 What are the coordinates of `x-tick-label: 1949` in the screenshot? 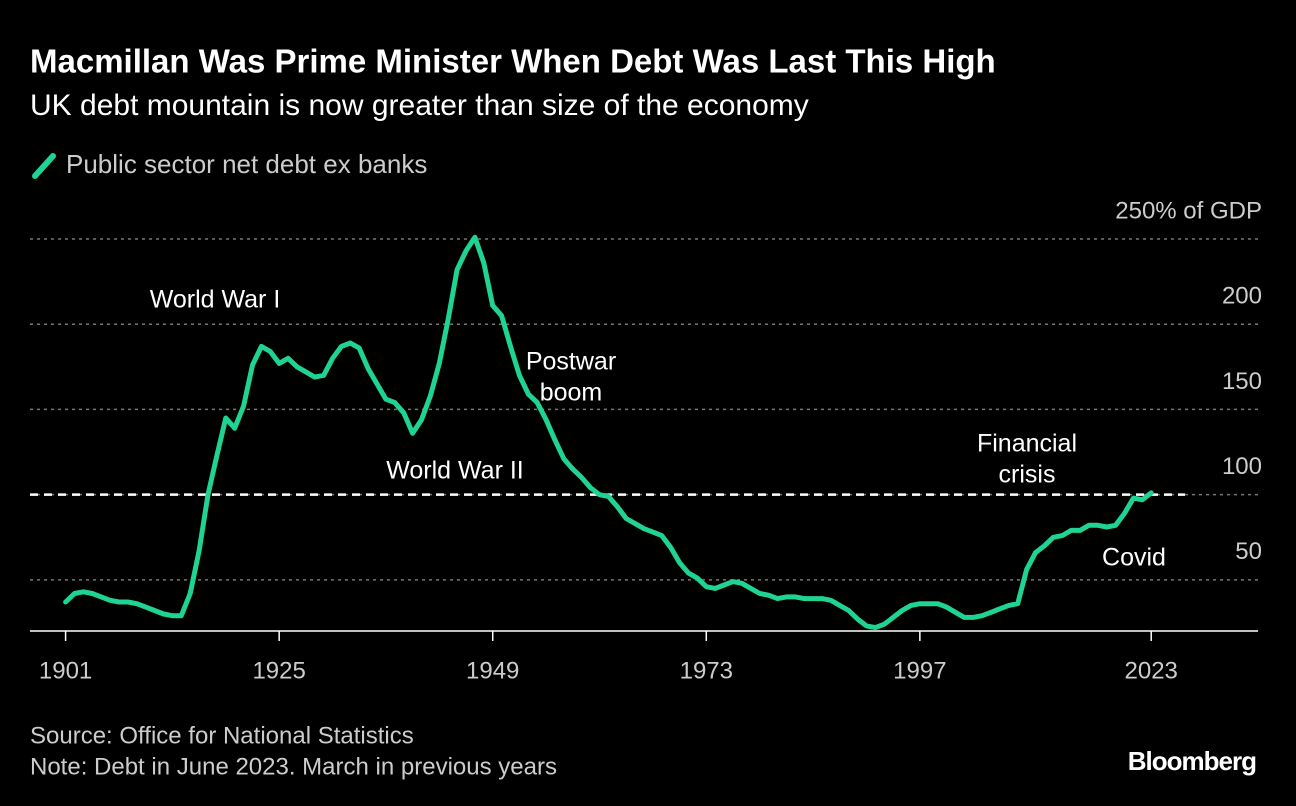 It's located at (492, 670).